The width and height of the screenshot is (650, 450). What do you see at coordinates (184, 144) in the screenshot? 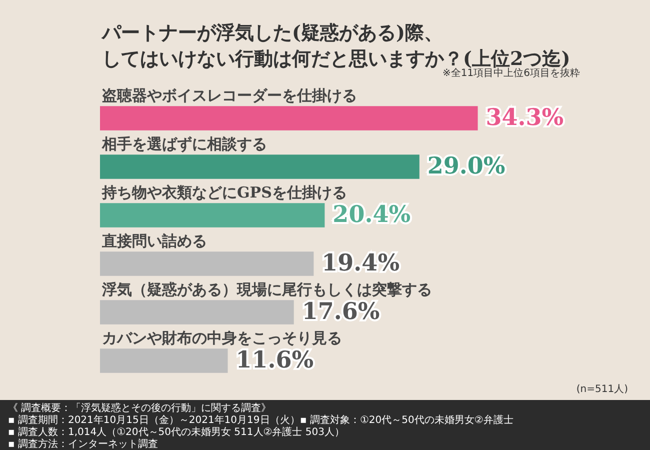
I see `y-tick-label: 相手を選ばずに相談する` at bounding box center [184, 144].